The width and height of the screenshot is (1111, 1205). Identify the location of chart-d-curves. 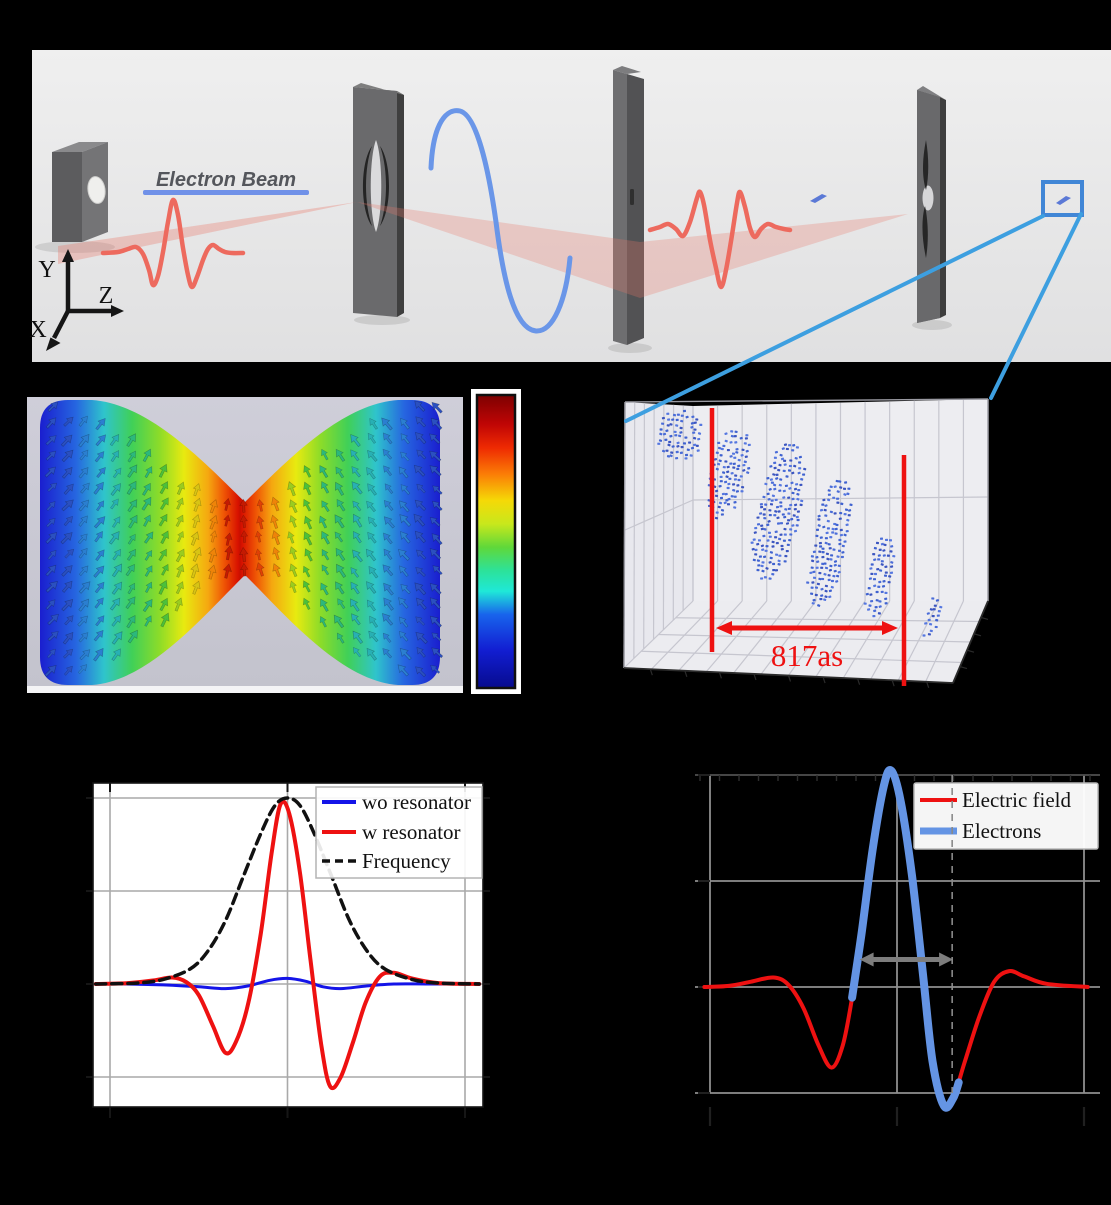
(287, 943).